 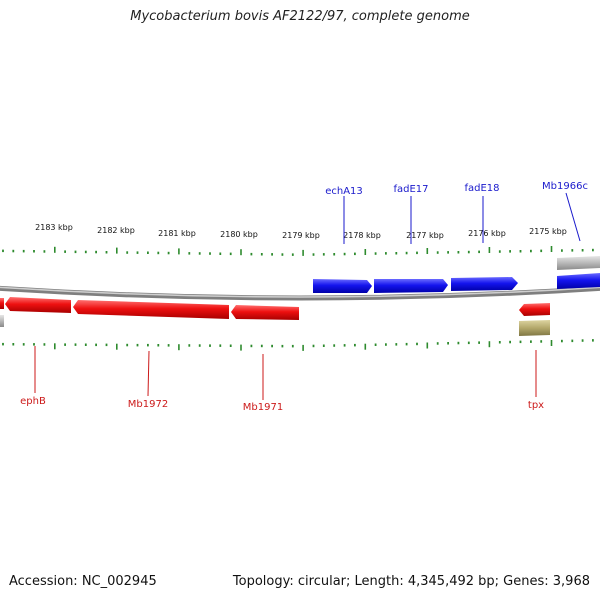 What do you see at coordinates (33, 401) in the screenshot?
I see `label-ephB: ephB` at bounding box center [33, 401].